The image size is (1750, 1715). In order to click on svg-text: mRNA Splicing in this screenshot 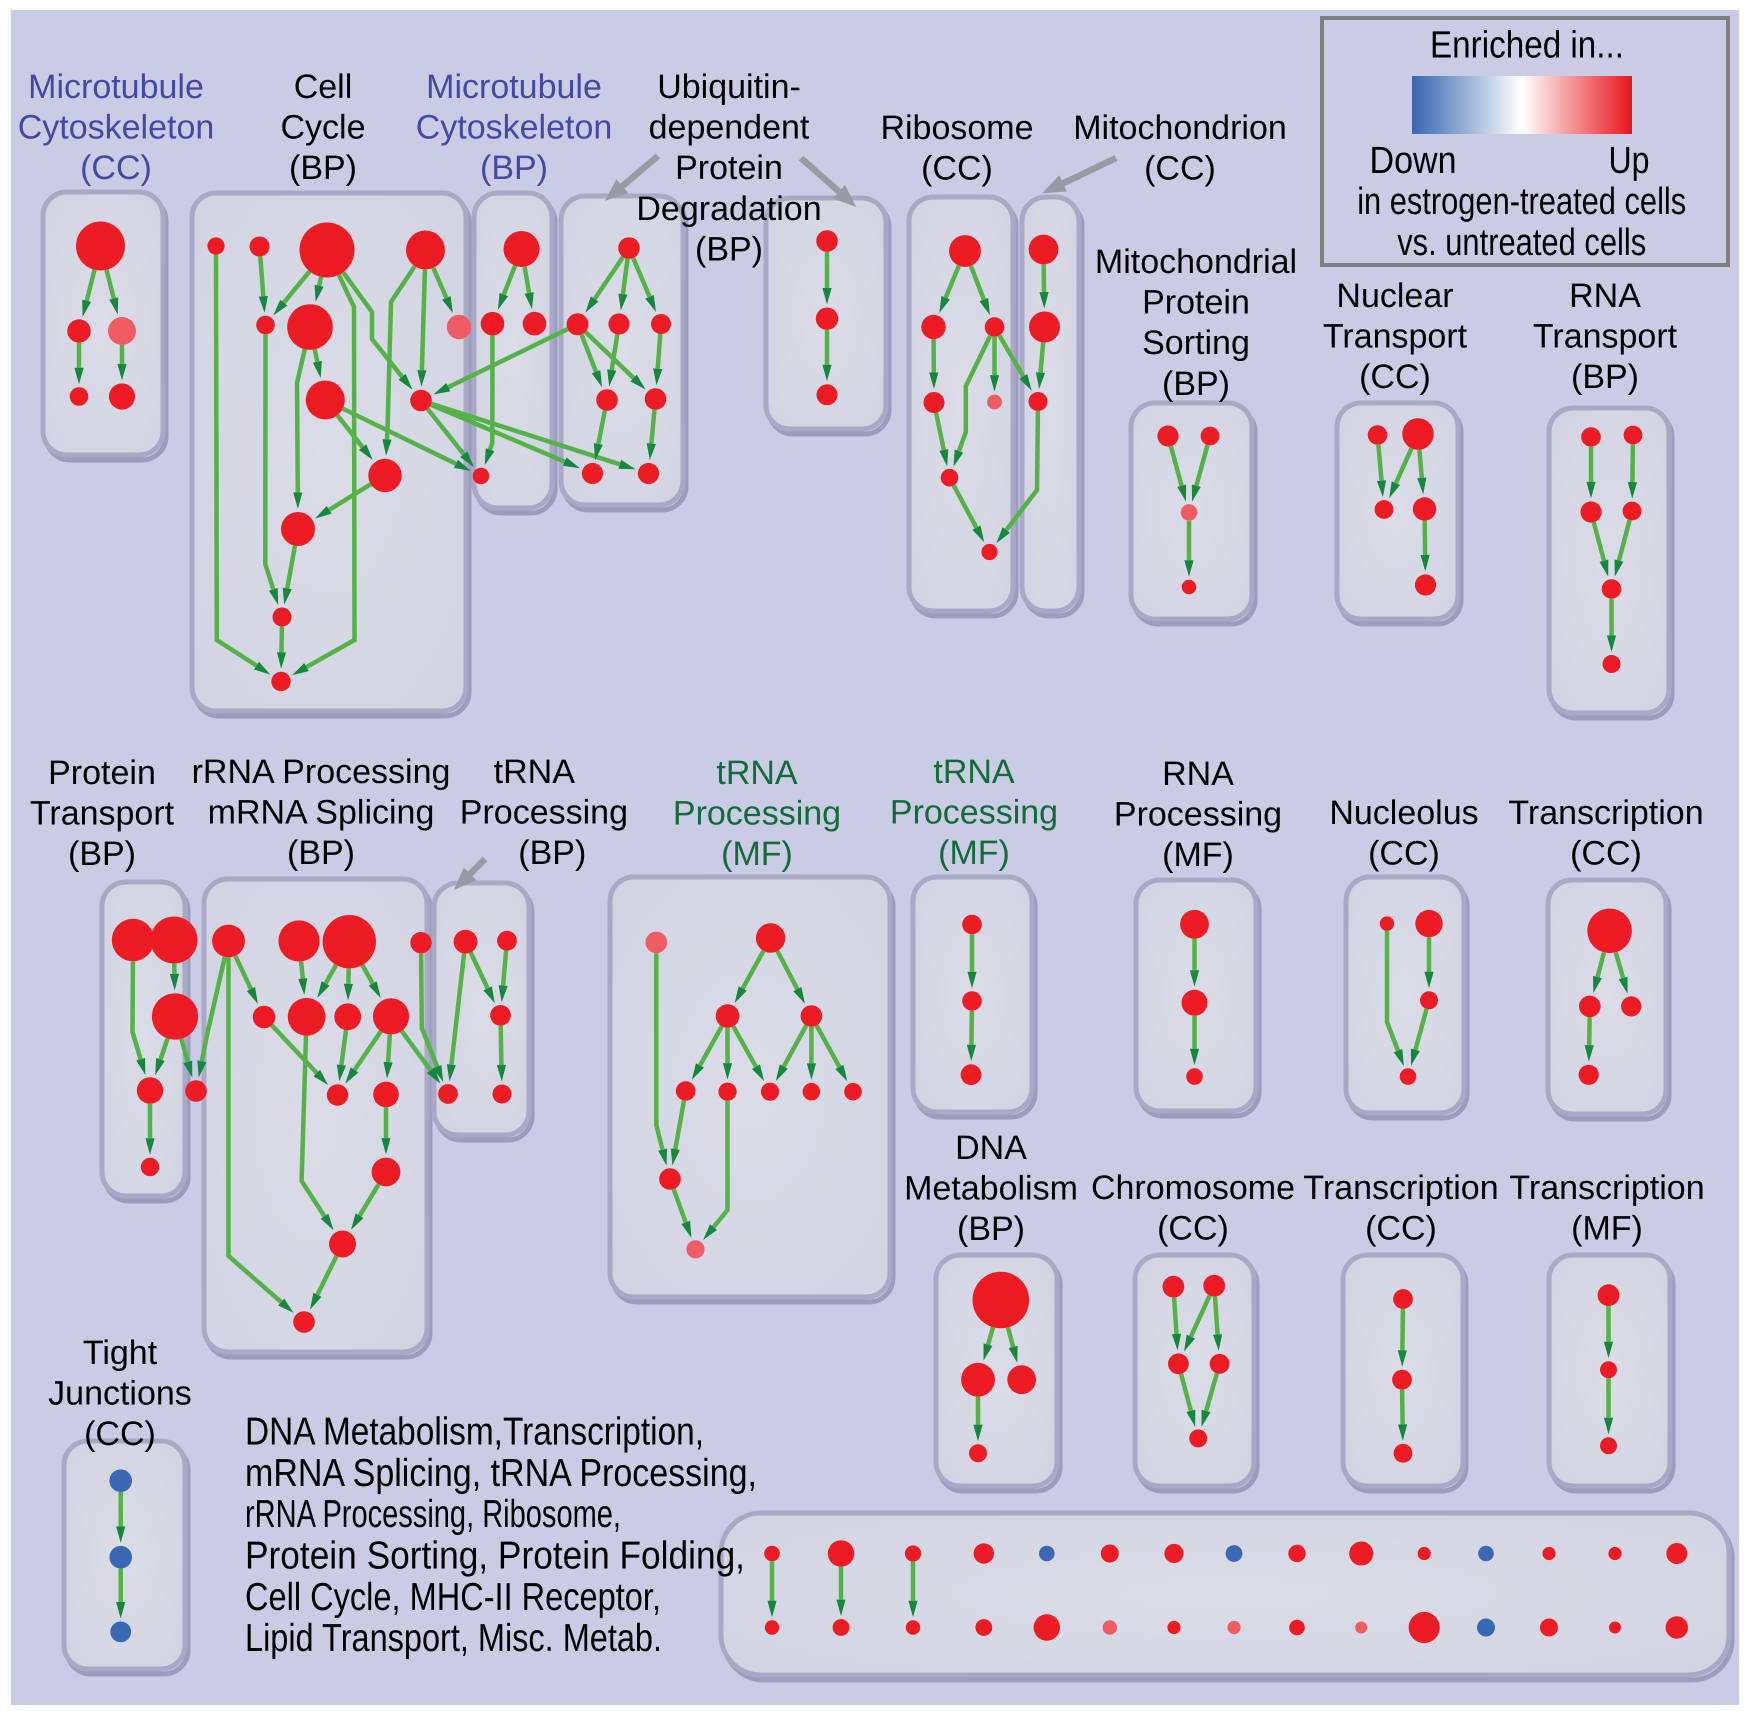, I will do `click(321, 813)`.